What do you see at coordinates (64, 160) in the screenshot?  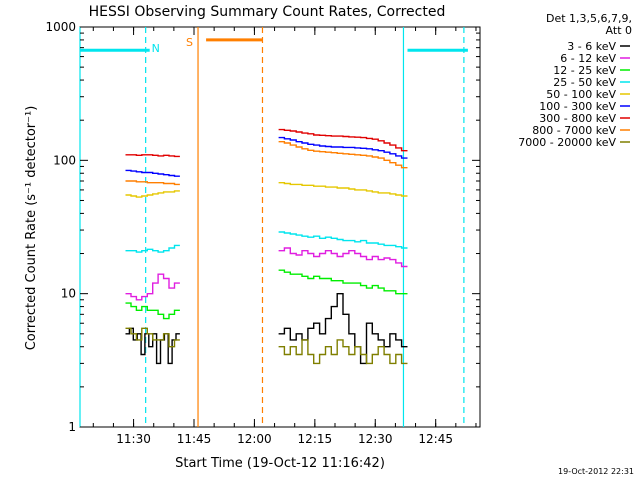 I see `y-tick-label: 100` at bounding box center [64, 160].